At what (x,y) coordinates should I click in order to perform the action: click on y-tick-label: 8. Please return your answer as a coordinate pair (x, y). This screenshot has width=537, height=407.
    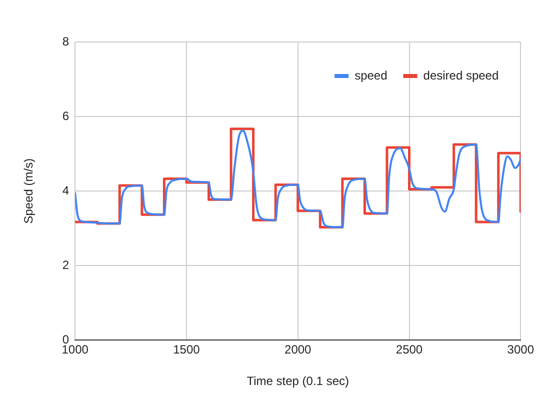
    Looking at the image, I should click on (66, 41).